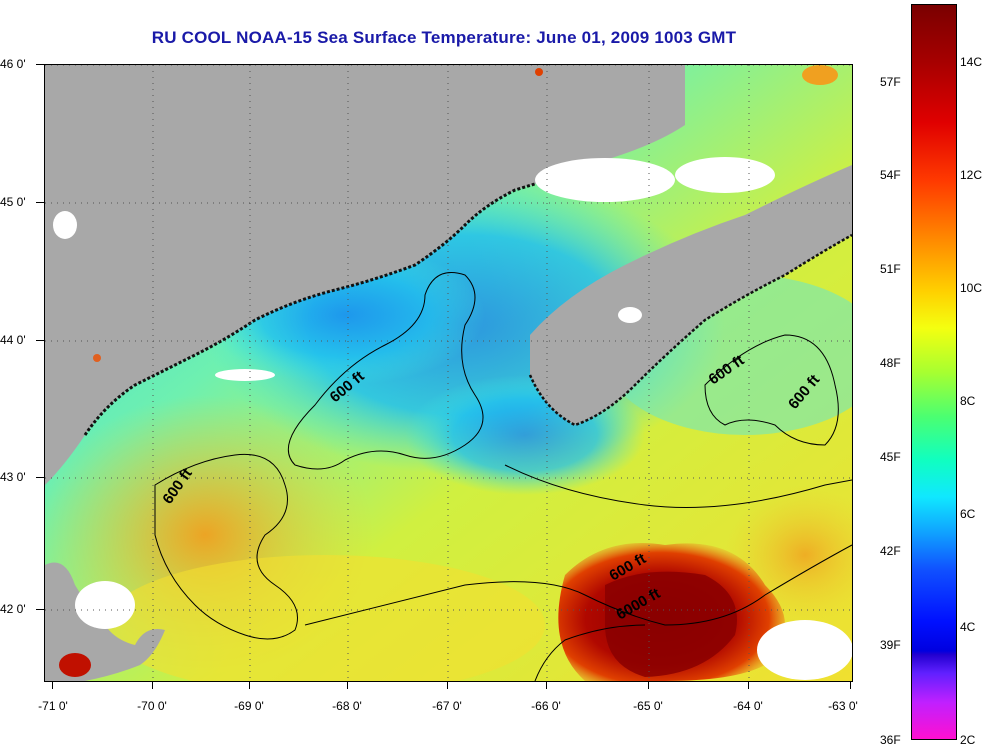 The image size is (984, 754). I want to click on coastline-nova-scotia, so click(690, 330).